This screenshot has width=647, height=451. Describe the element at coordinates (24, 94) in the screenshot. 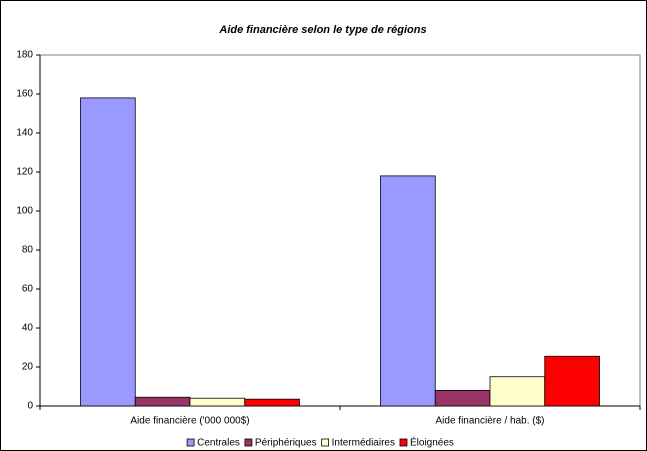

I see `y-tick-label: 160` at that location.